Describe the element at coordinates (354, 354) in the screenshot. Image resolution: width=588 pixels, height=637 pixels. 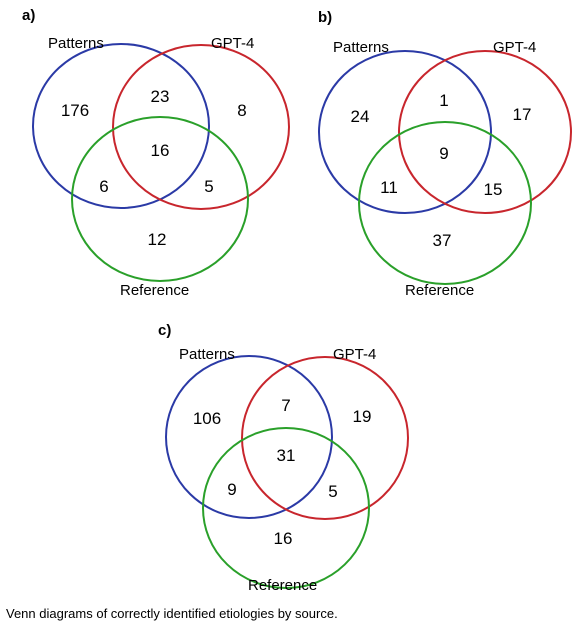
I see `gpt4-label-c: GPT-4` at that location.